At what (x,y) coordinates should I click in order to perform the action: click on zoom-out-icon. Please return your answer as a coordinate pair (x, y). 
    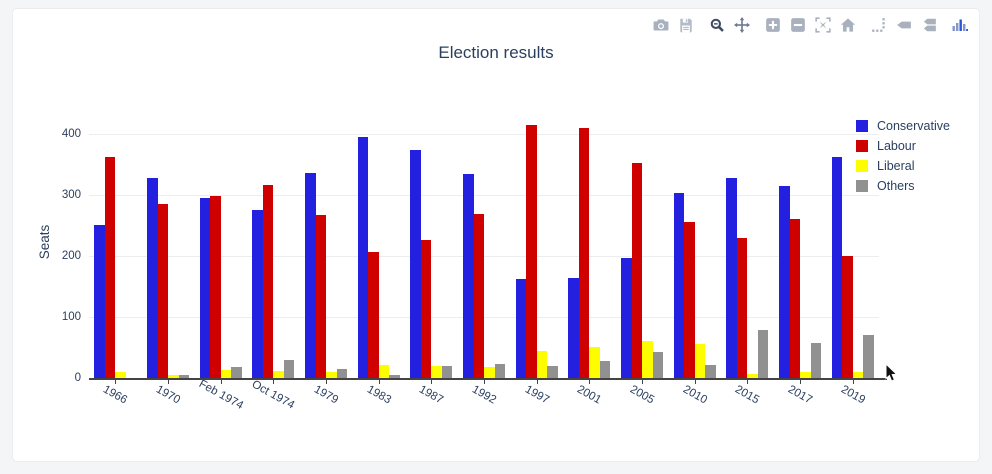
    Looking at the image, I should click on (798, 25).